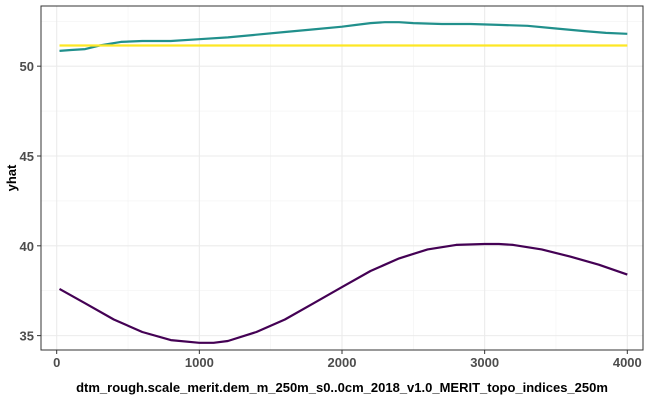 The width and height of the screenshot is (650, 400). What do you see at coordinates (342, 362) in the screenshot?
I see `x-tick-label: 2000` at bounding box center [342, 362].